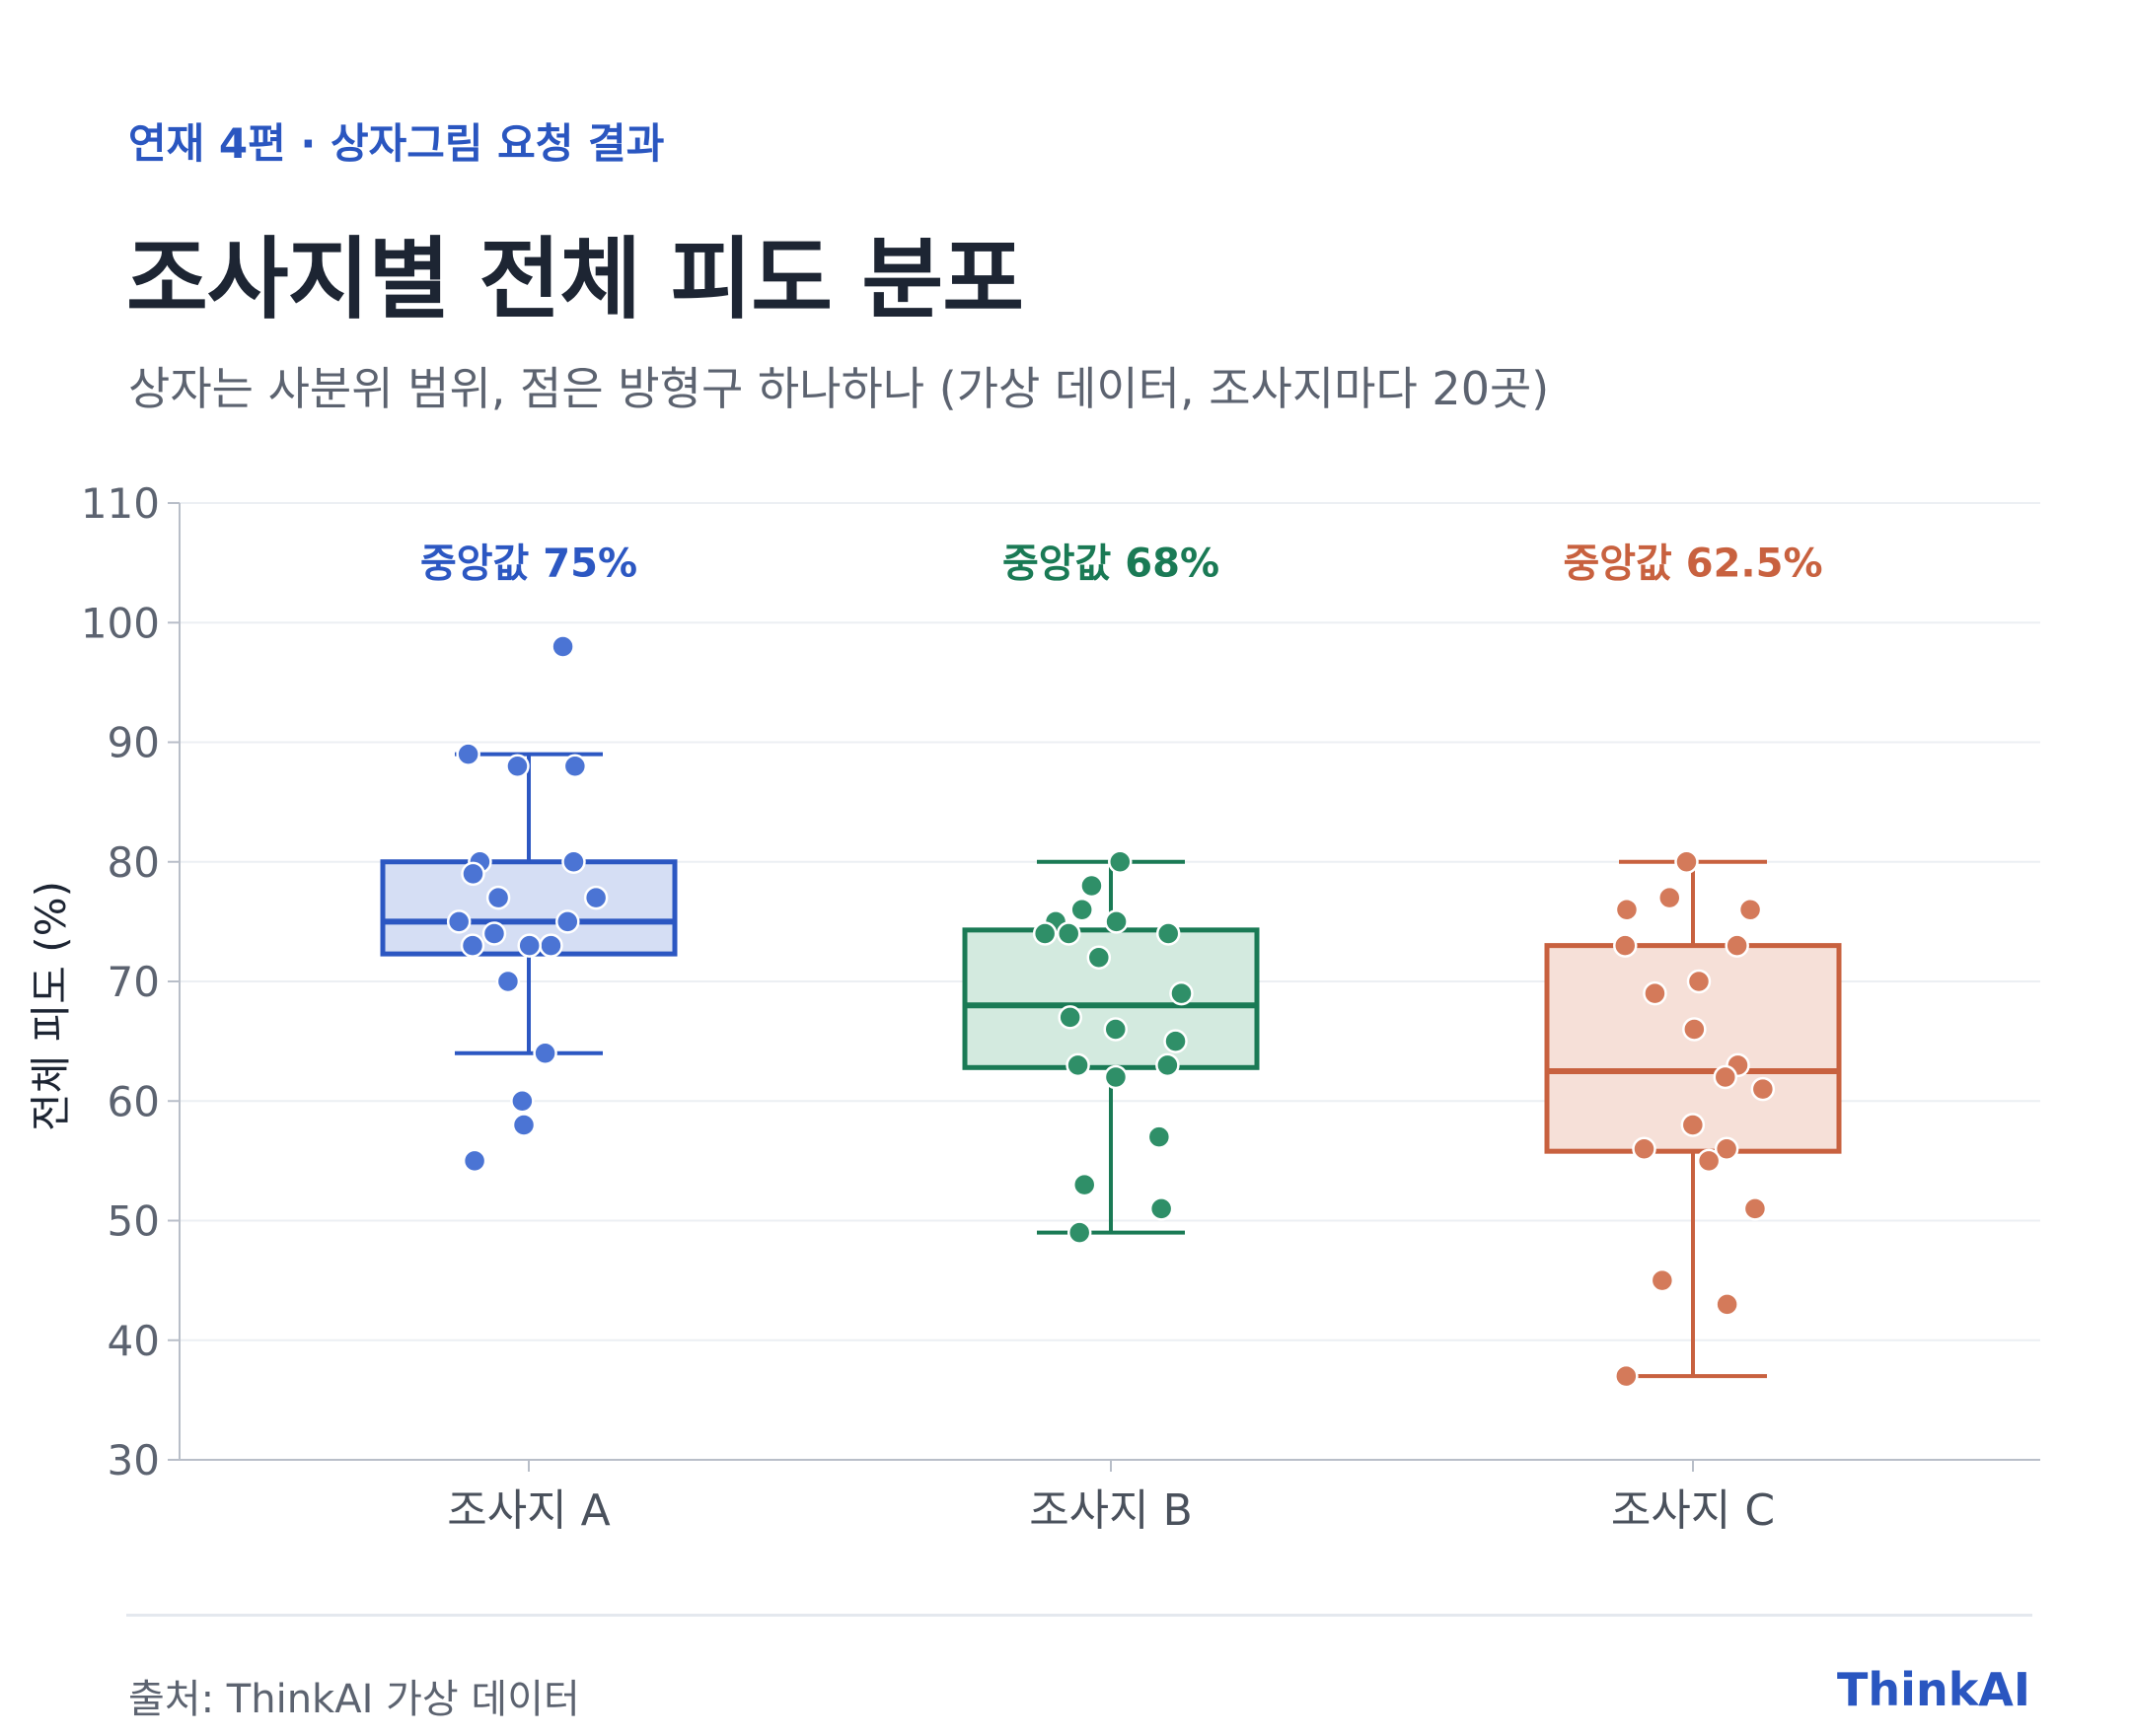 Image resolution: width=2131 pixels, height=1736 pixels. Describe the element at coordinates (134, 862) in the screenshot. I see `y-tick-label: 80` at that location.